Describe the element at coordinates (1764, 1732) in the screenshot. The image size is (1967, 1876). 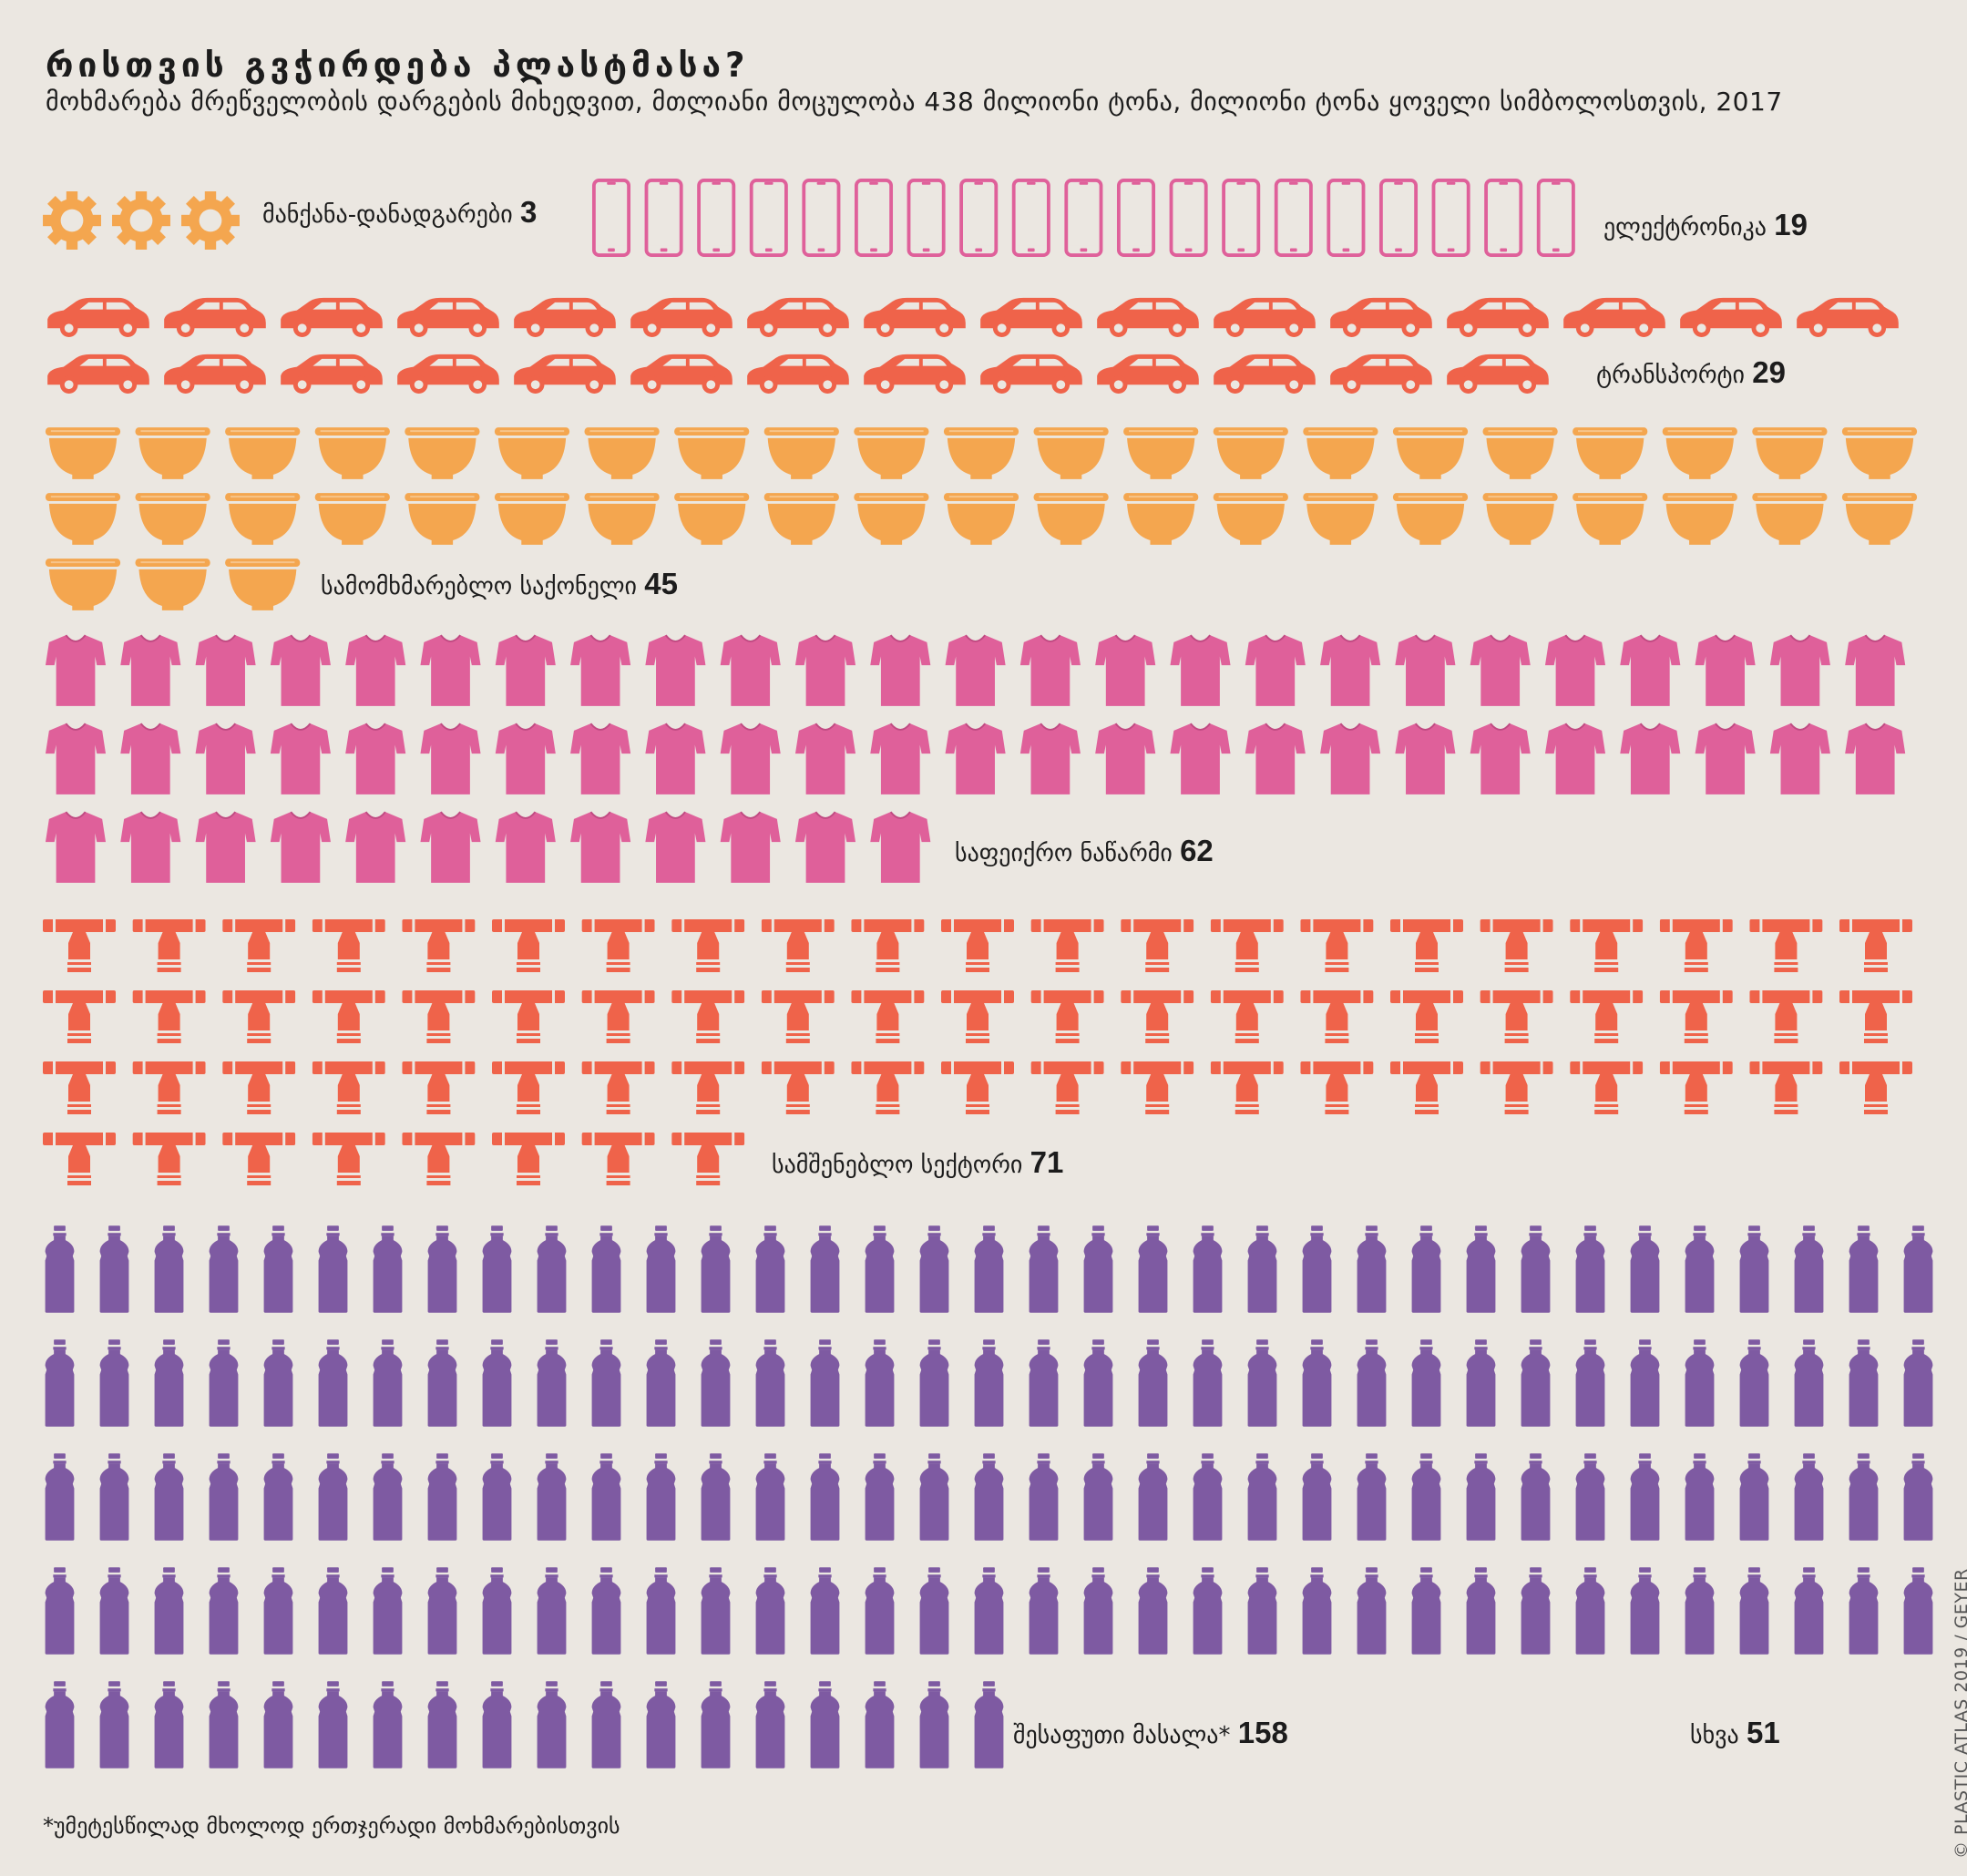
I see `category-value: 51` at that location.